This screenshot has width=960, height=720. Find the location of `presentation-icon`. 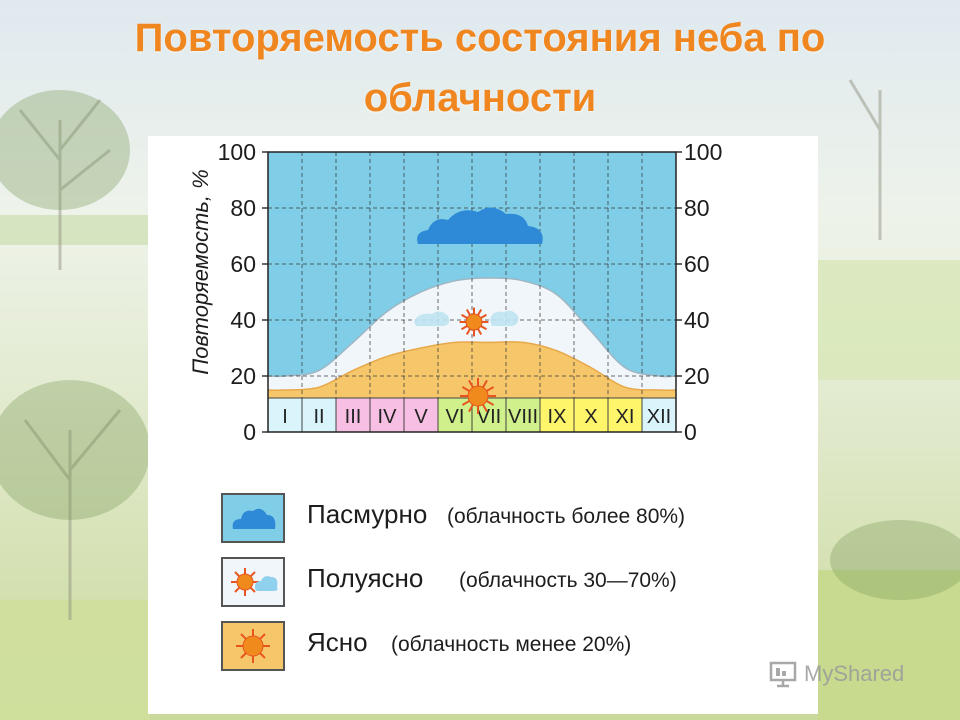

presentation-icon is located at coordinates (783, 674).